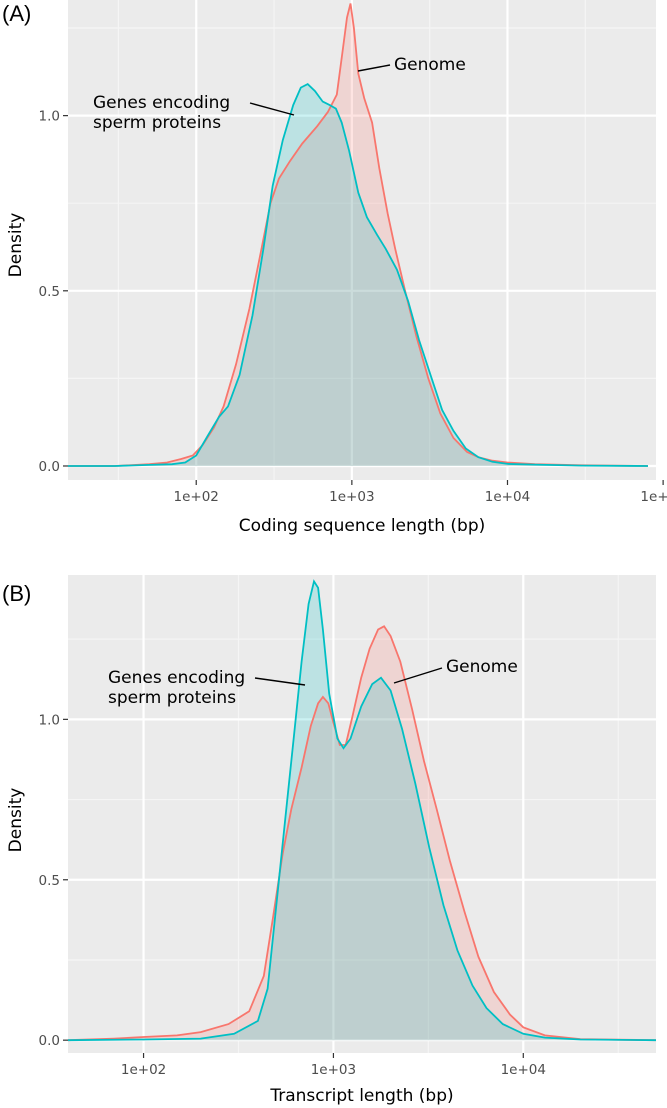 The width and height of the screenshot is (667, 1108). Describe the element at coordinates (16, 593) in the screenshot. I see `panel-title: (B)` at that location.